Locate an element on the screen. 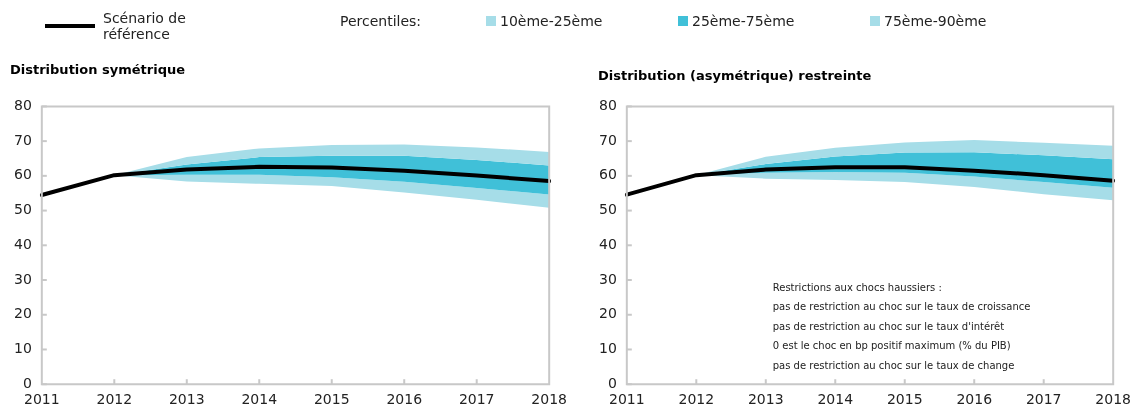 Image resolution: width=1139 pixels, height=417 pixels. annotation: Restrictions aux chocs haussiers : is located at coordinates (857, 287).